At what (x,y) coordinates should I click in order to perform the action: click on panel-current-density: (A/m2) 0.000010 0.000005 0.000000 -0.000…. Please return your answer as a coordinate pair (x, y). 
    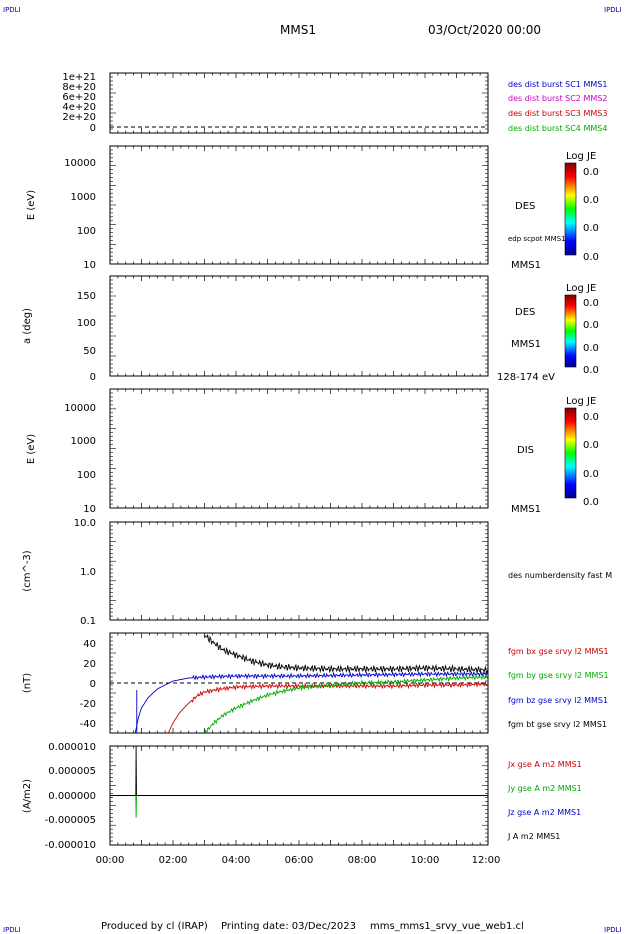
    Looking at the image, I should click on (302, 796).